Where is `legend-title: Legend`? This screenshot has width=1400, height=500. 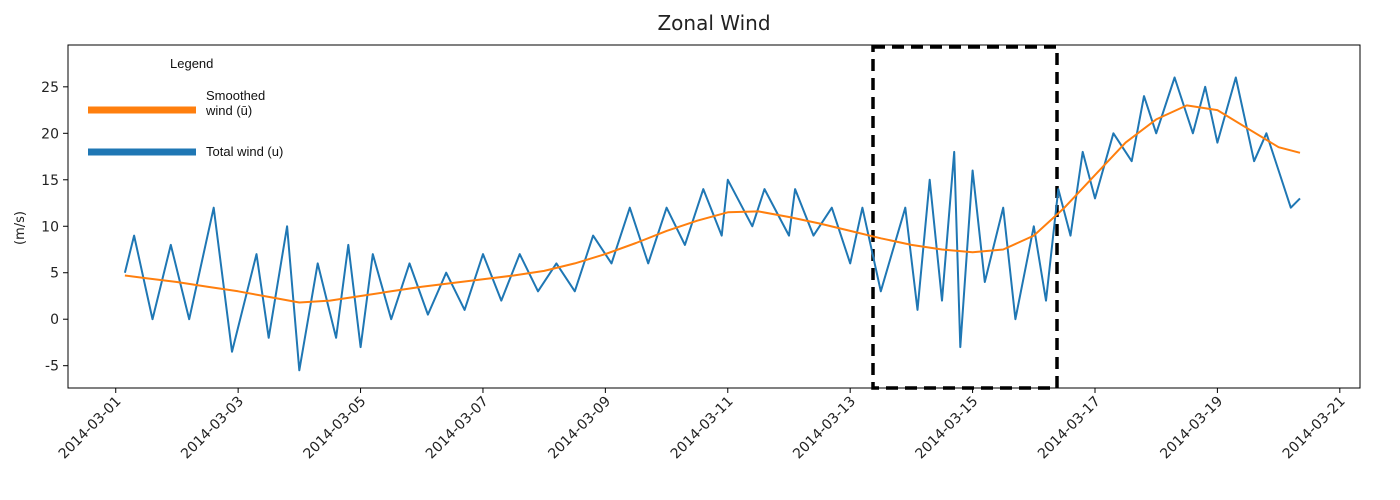
legend-title: Legend is located at coordinates (192, 63).